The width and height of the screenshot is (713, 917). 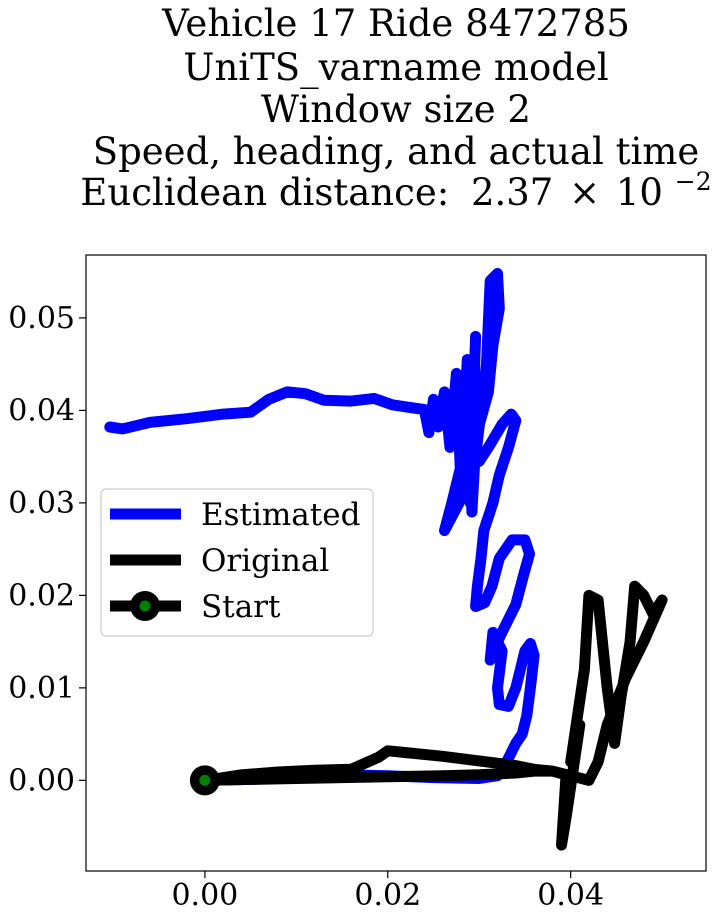 What do you see at coordinates (41, 503) in the screenshot?
I see `y-tick-label: 0.03` at bounding box center [41, 503].